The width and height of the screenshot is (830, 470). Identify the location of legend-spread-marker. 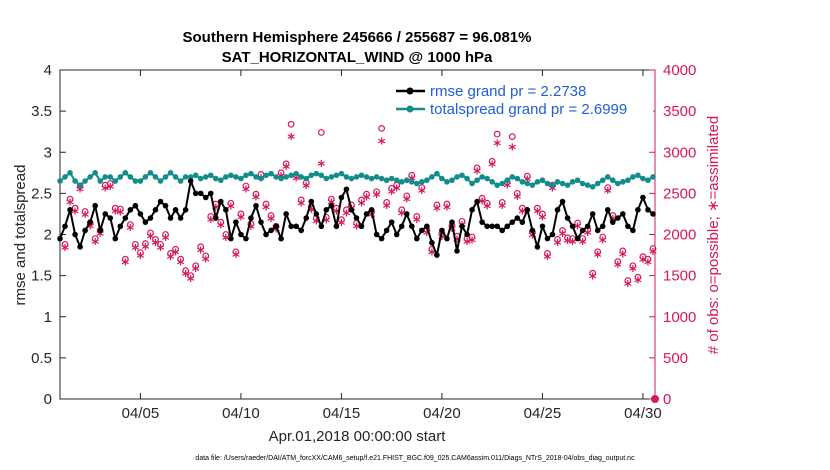
(410, 109).